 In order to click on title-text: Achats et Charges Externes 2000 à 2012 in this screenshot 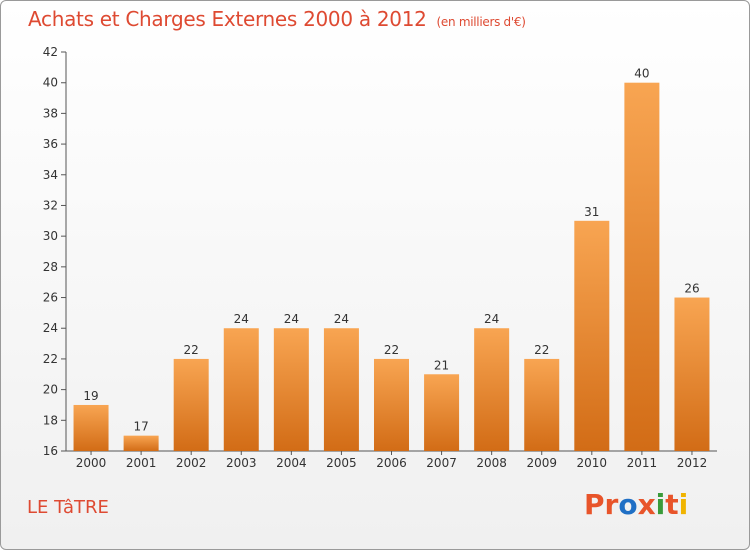, I will do `click(227, 19)`.